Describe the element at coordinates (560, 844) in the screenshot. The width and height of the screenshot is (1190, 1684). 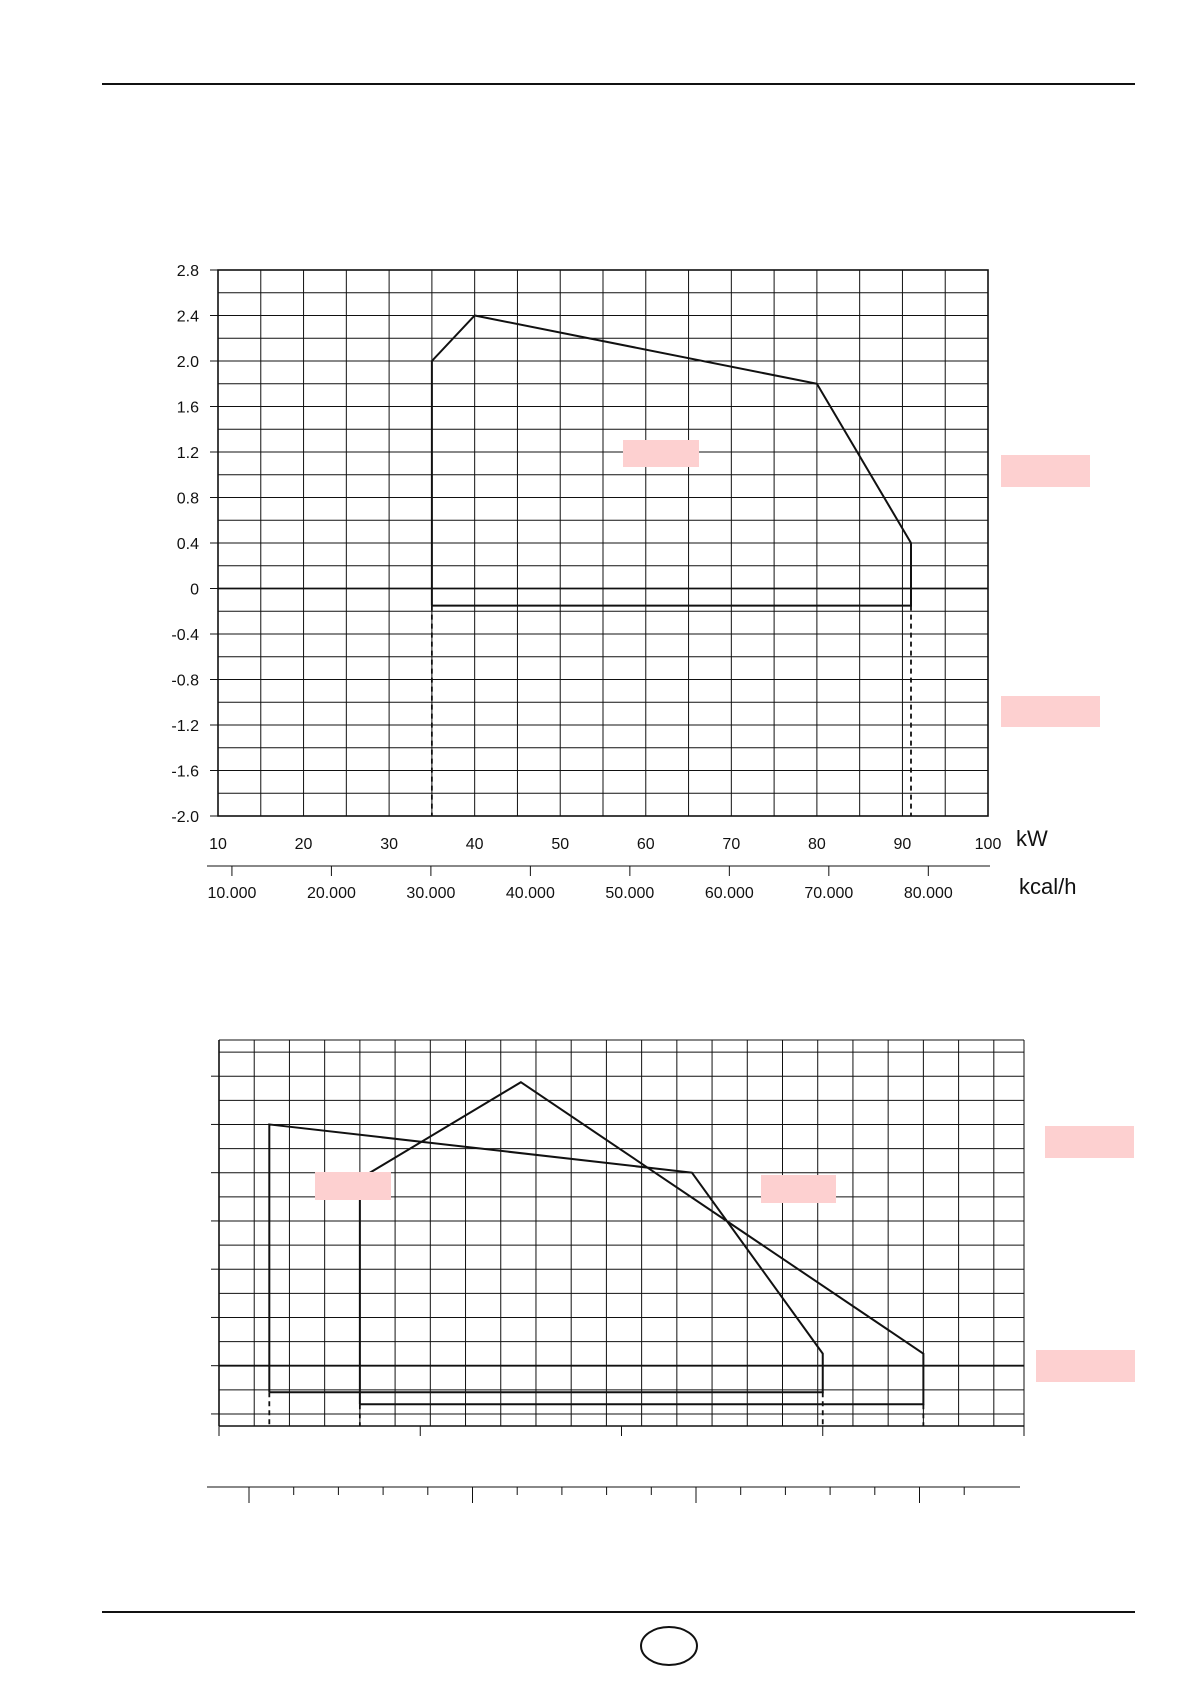
I see `x-tick-label: 50` at that location.